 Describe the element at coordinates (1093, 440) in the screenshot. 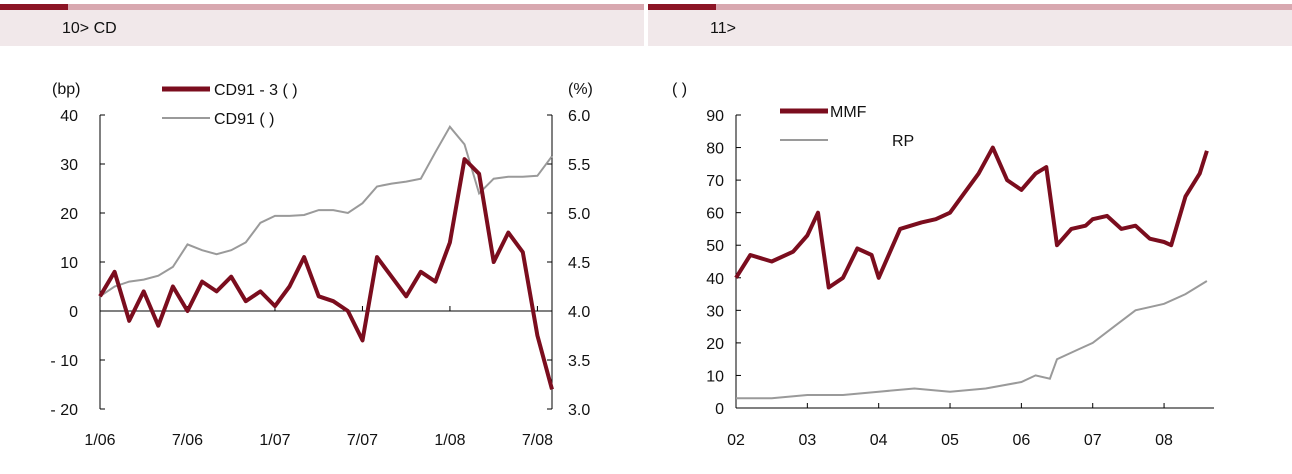

I see `x-tick-label: 07` at that location.